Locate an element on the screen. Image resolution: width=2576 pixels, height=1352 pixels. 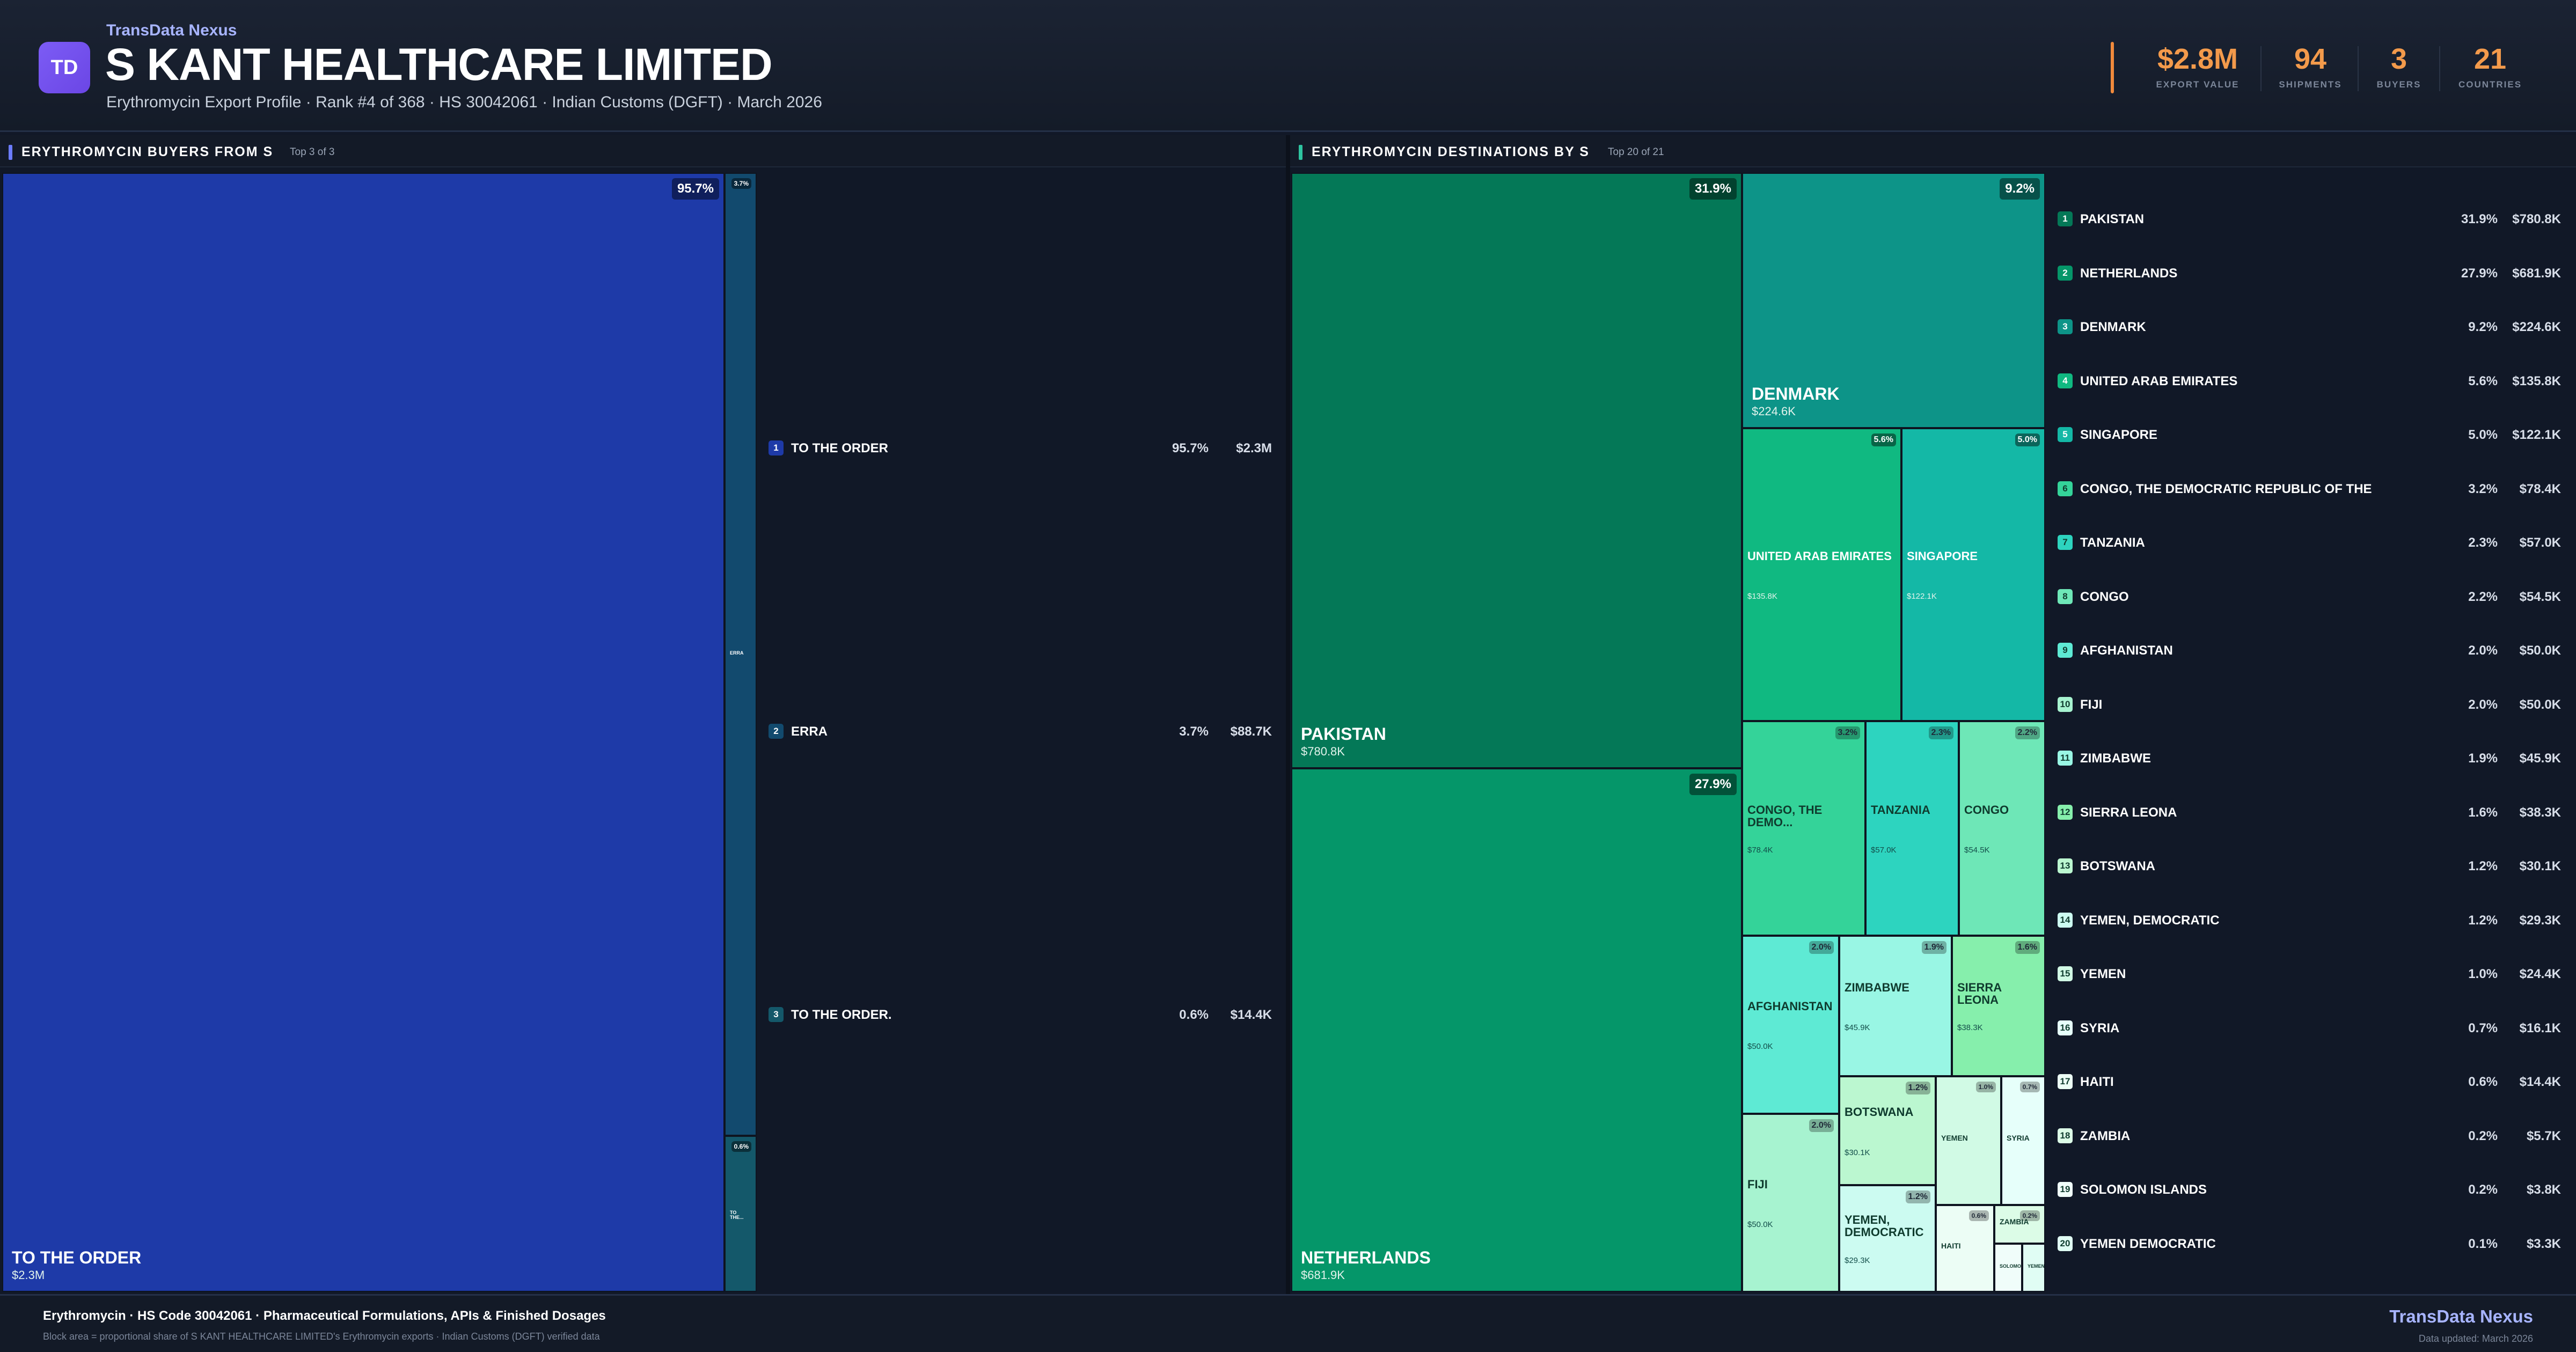
dest-tile-10: 2.0% FIJI $50.0K is located at coordinates (1790, 1203).